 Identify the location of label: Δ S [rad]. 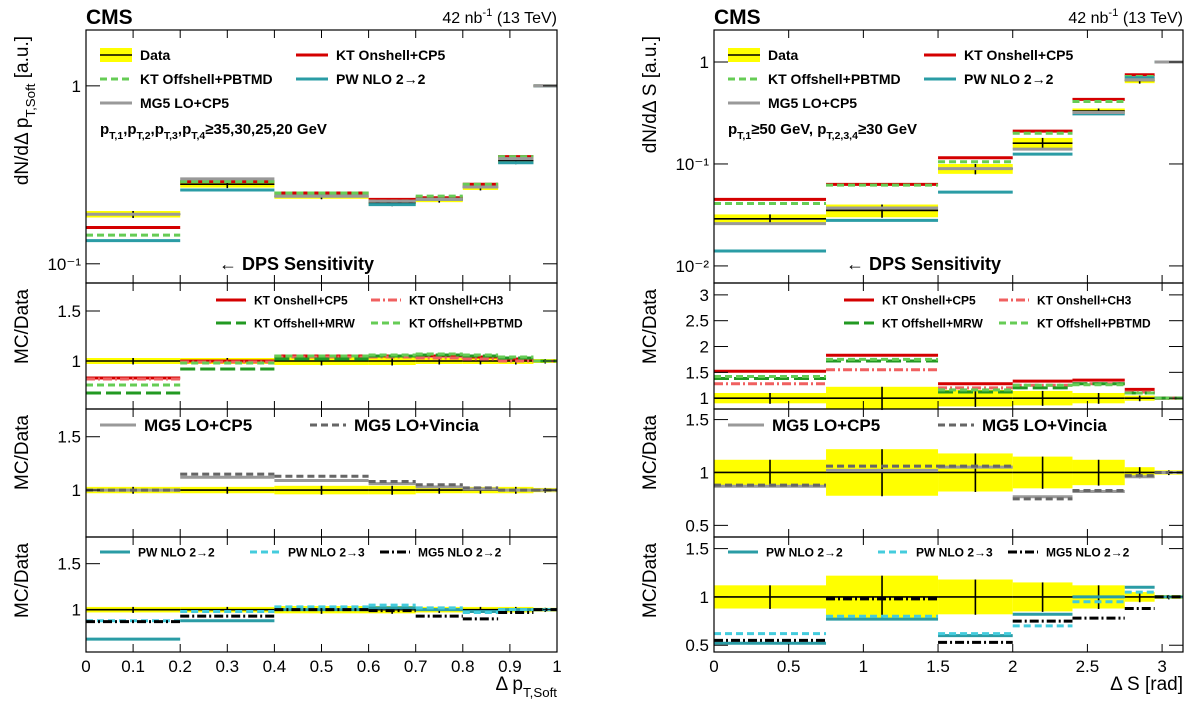
(1146, 684).